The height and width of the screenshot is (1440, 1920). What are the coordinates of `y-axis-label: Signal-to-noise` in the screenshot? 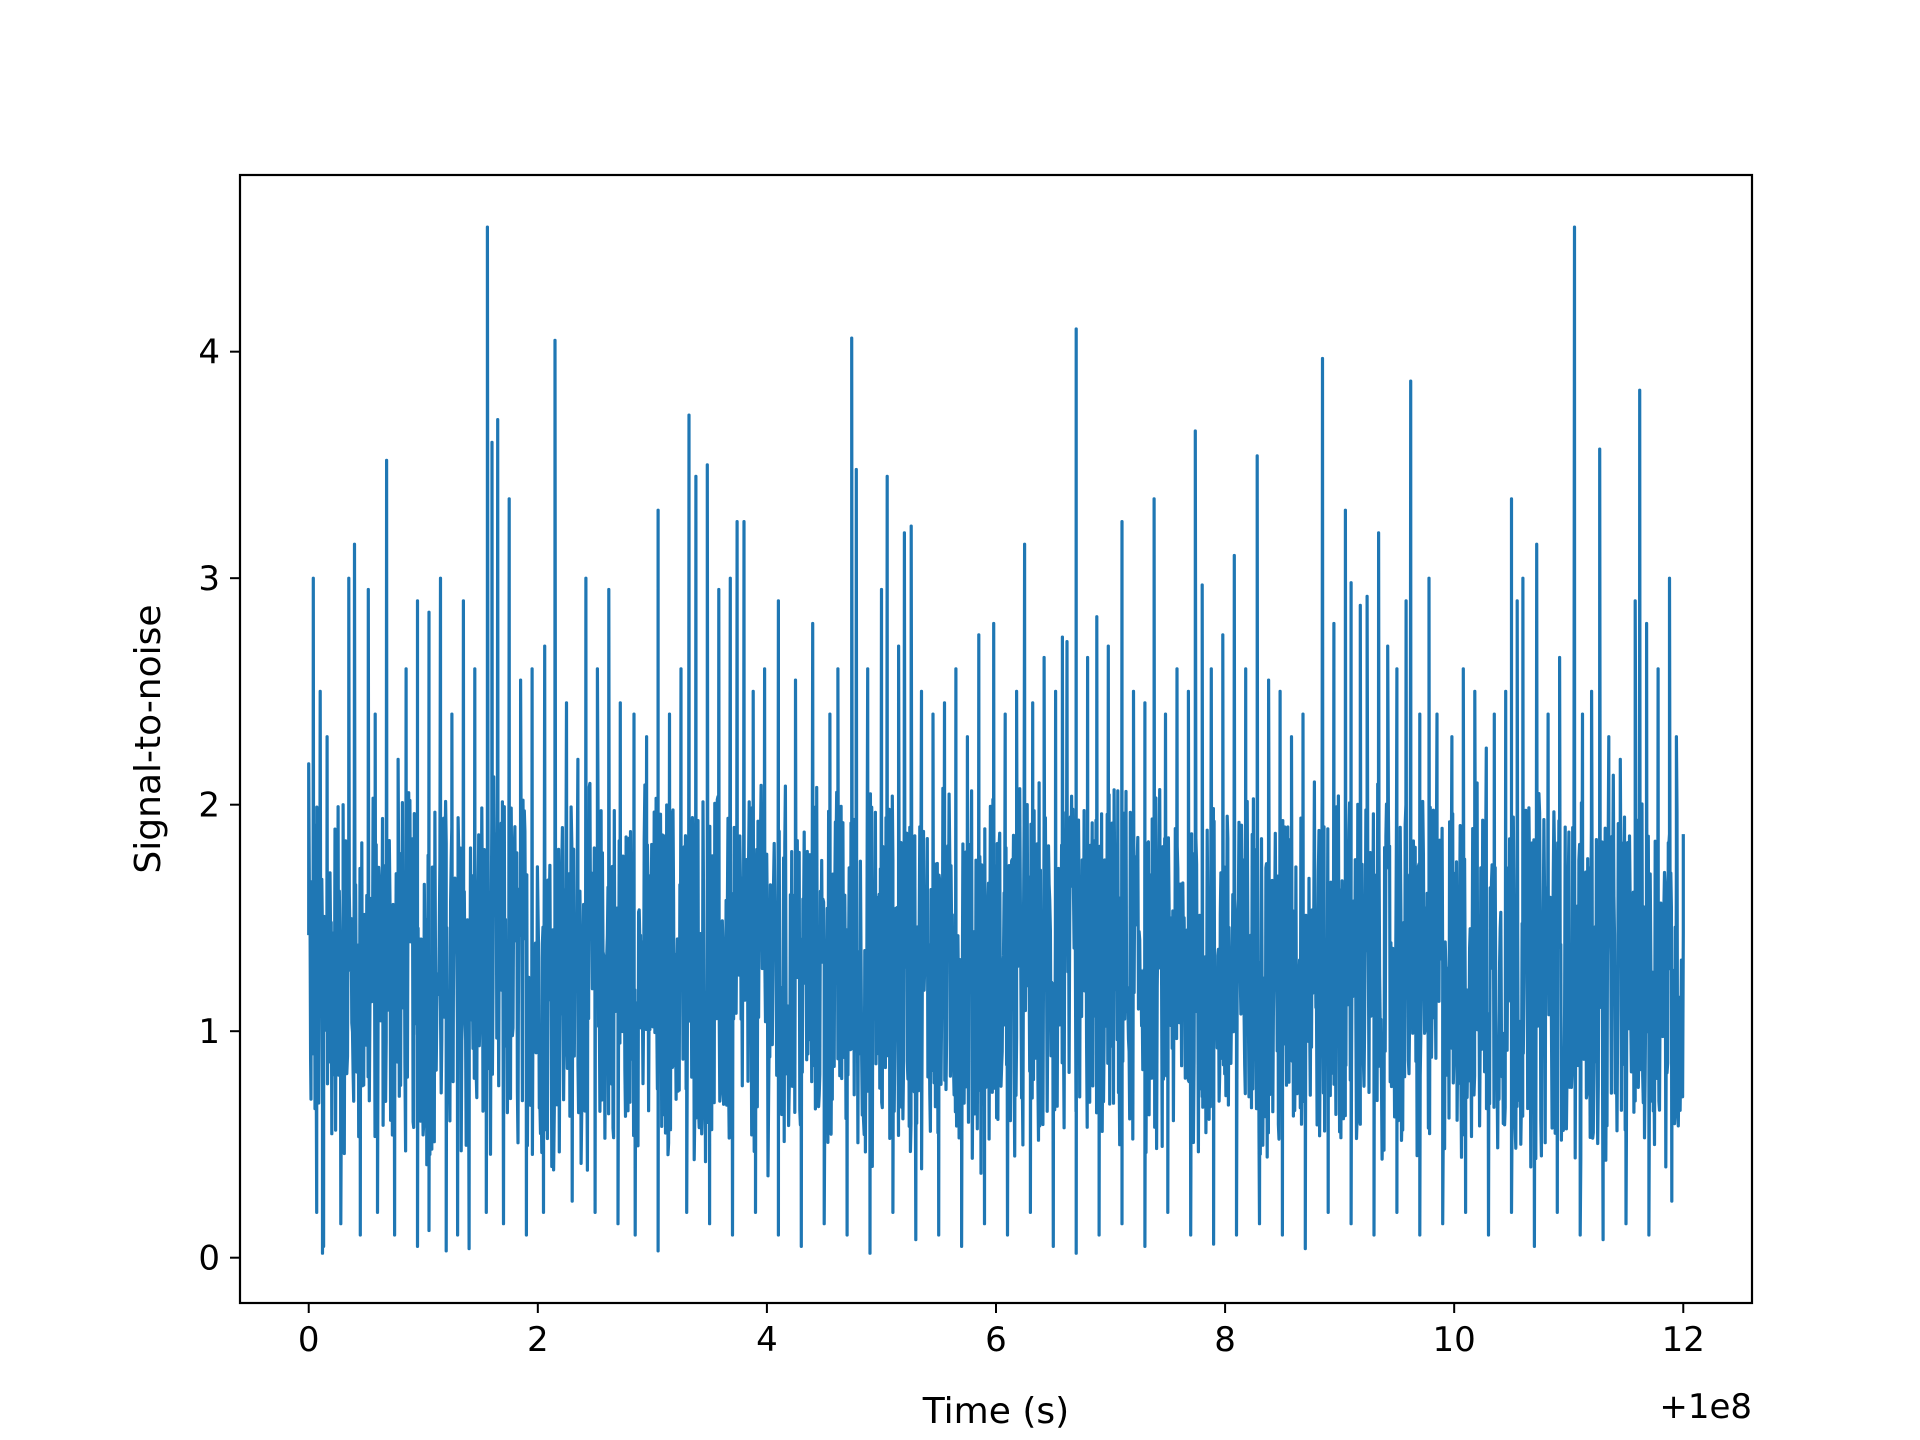 It's located at (148, 738).